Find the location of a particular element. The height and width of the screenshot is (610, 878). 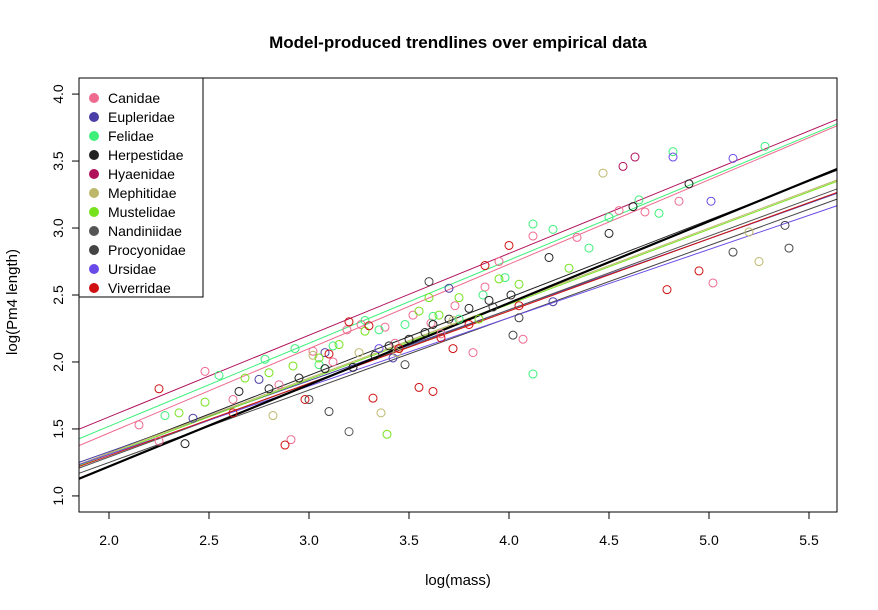

legend-label-ursidae: Ursidae is located at coordinates (132, 269).